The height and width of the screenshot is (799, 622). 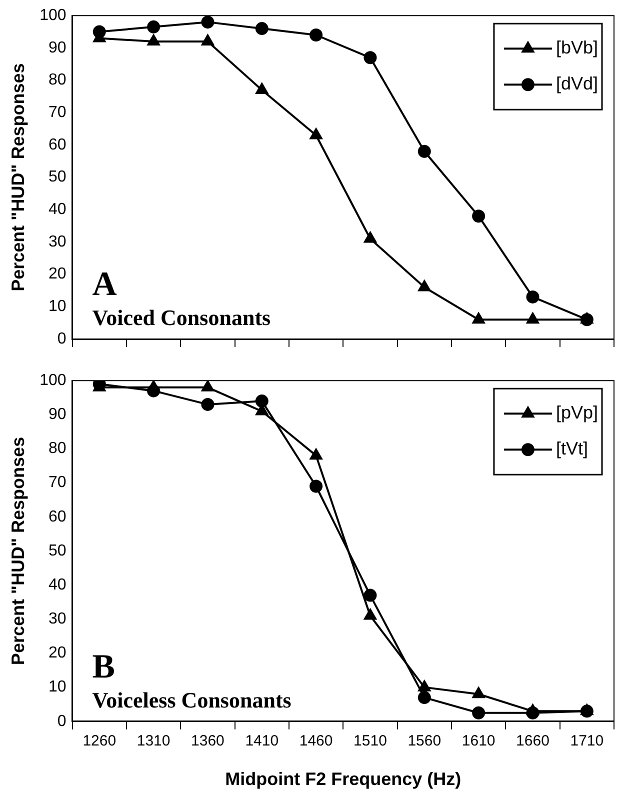 What do you see at coordinates (182, 317) in the screenshot?
I see `annotation: Voiced Consonants` at bounding box center [182, 317].